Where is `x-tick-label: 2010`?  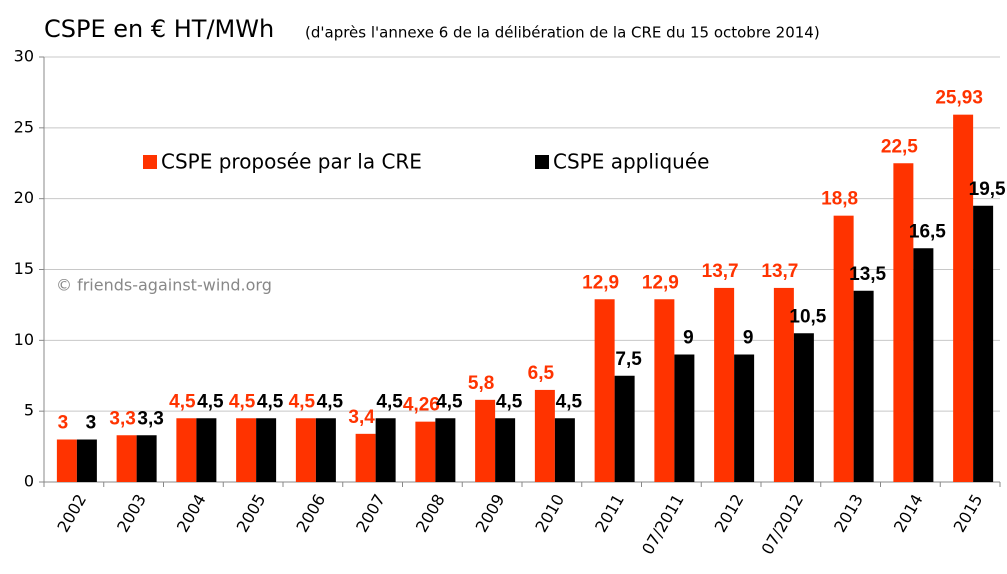
x-tick-label: 2010 is located at coordinates (549, 513).